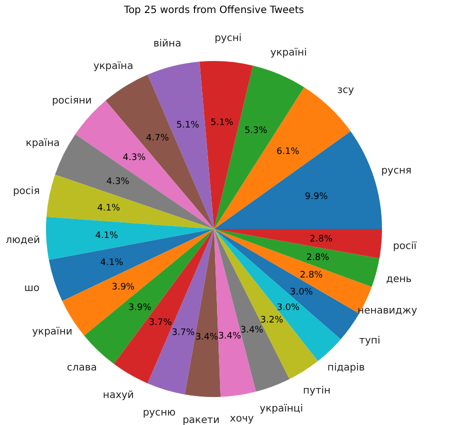 The image size is (460, 425). What do you see at coordinates (159, 413) in the screenshot?
I see `slice-label: русню` at bounding box center [159, 413].